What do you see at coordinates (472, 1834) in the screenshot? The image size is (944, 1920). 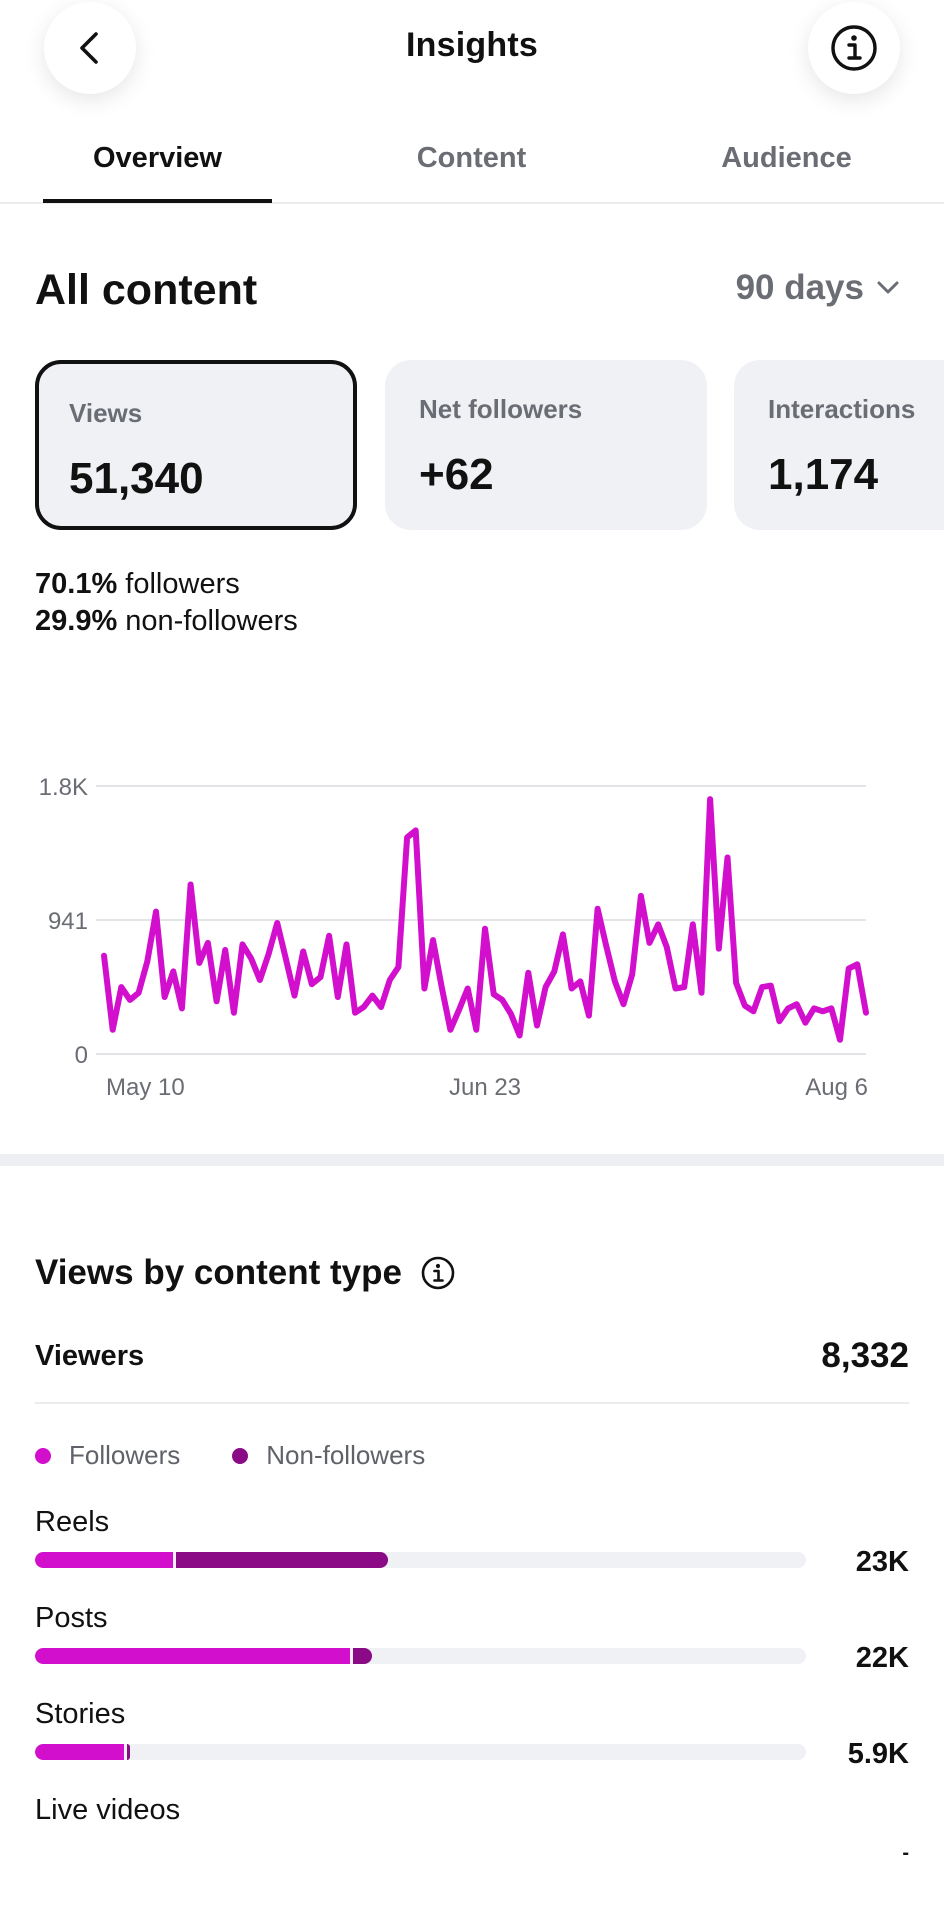 I see `content-type-live-videos: Live videos -` at bounding box center [472, 1834].